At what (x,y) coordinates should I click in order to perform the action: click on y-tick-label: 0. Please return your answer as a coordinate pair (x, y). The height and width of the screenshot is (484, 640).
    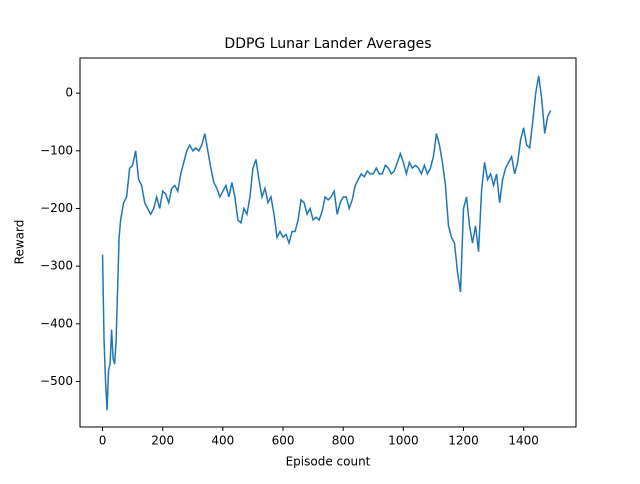
    Looking at the image, I should click on (69, 93).